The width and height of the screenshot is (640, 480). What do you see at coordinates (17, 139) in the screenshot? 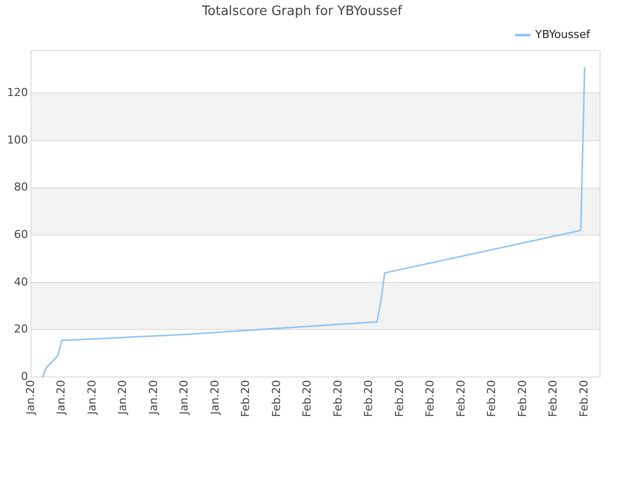
I see `y-tick-label: 100` at bounding box center [17, 139].